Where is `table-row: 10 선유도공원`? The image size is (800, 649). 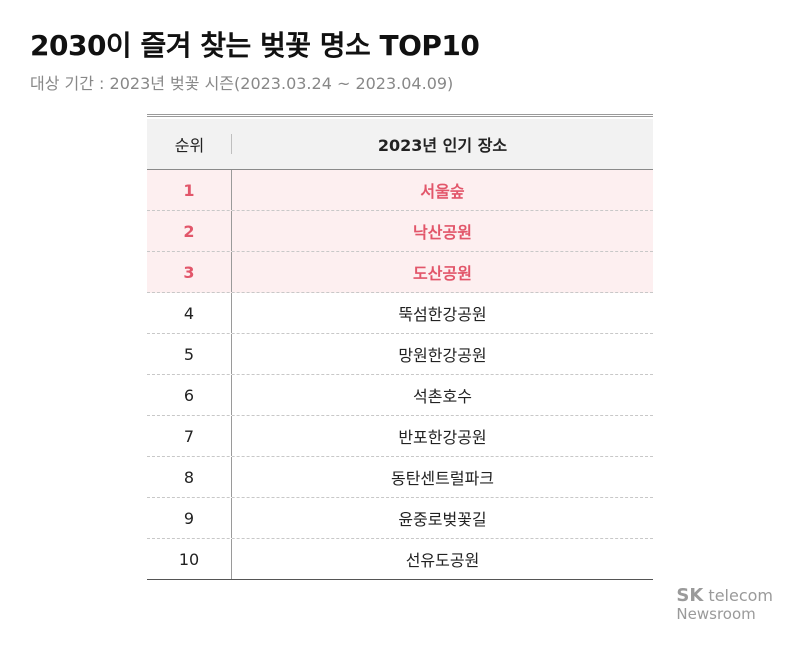
table-row: 10 선유도공원 is located at coordinates (400, 559).